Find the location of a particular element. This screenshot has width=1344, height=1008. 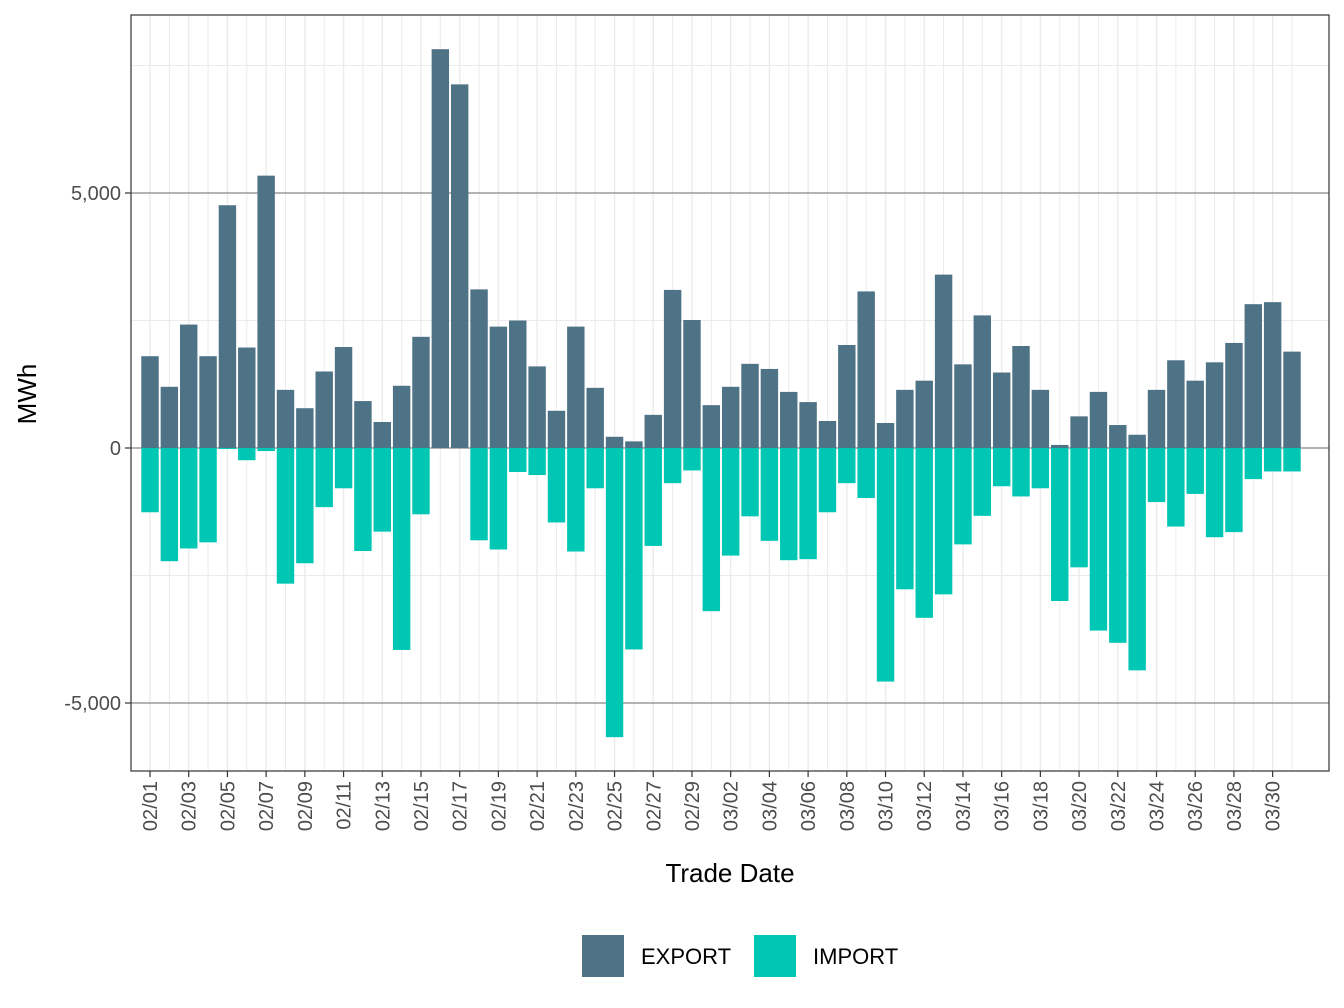

x-tick-label: 02/17 is located at coordinates (461, 806).